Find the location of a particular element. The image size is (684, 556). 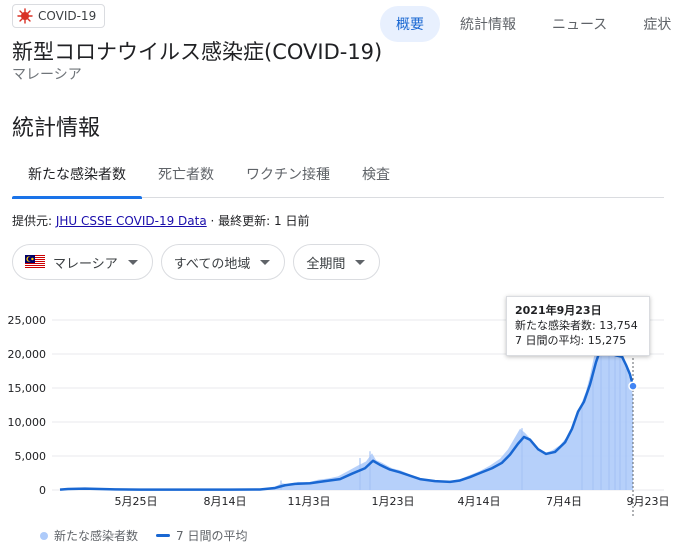

x-tick-label: 7月4日 is located at coordinates (564, 501).